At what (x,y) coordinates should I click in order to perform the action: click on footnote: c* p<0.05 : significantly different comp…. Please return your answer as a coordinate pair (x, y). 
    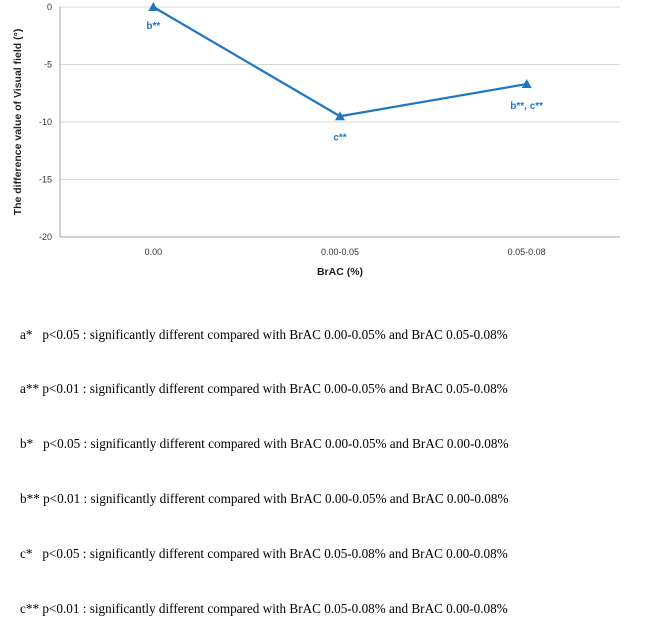
    Looking at the image, I should click on (264, 554).